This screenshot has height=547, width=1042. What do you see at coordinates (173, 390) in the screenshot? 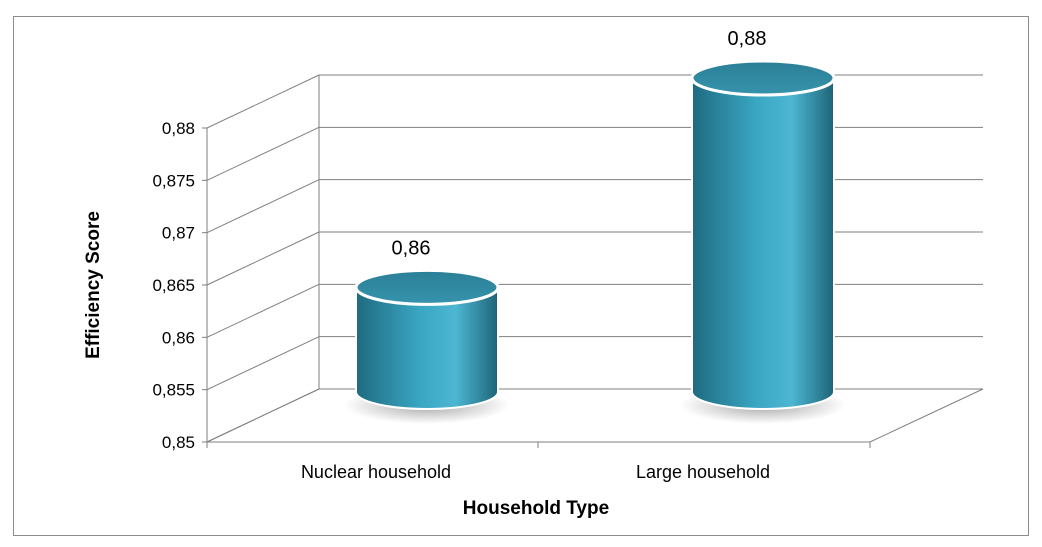
I see `y-tick-label: 0,855` at bounding box center [173, 390].